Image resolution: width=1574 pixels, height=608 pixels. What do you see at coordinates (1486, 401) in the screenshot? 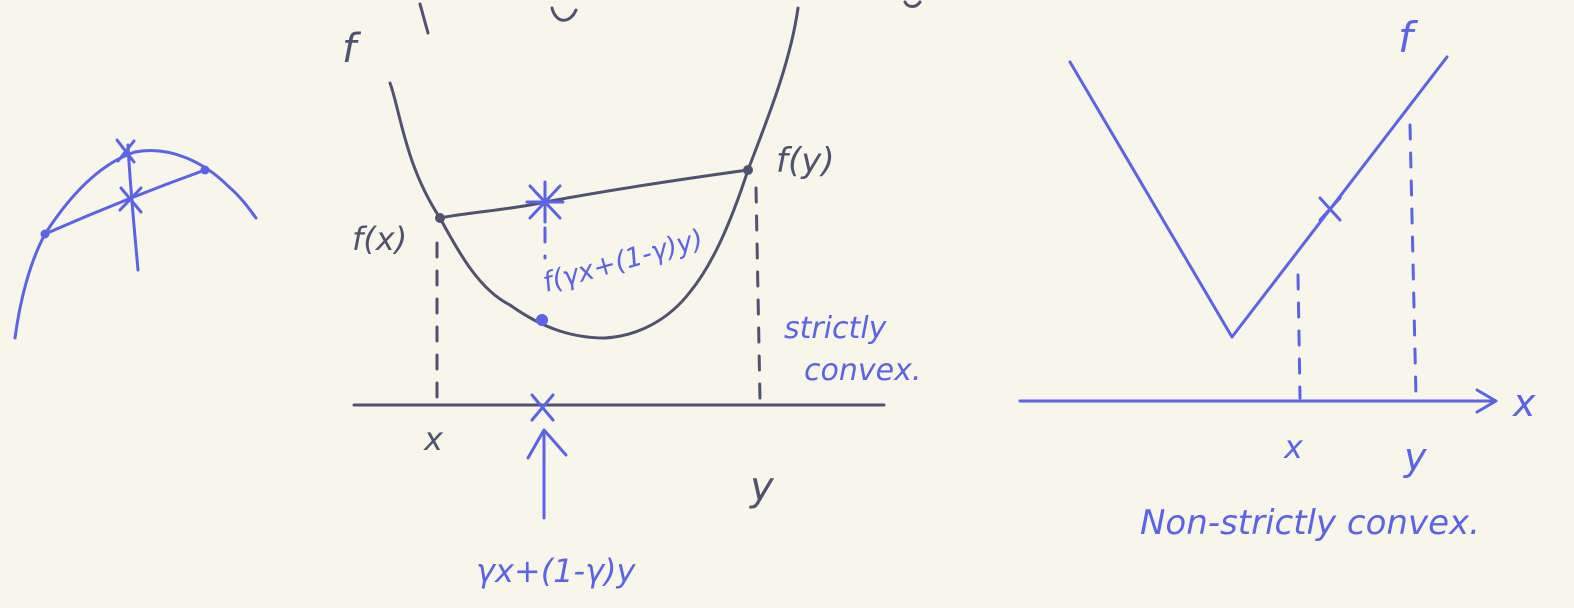
I see `x-axis-arrowhead` at bounding box center [1486, 401].